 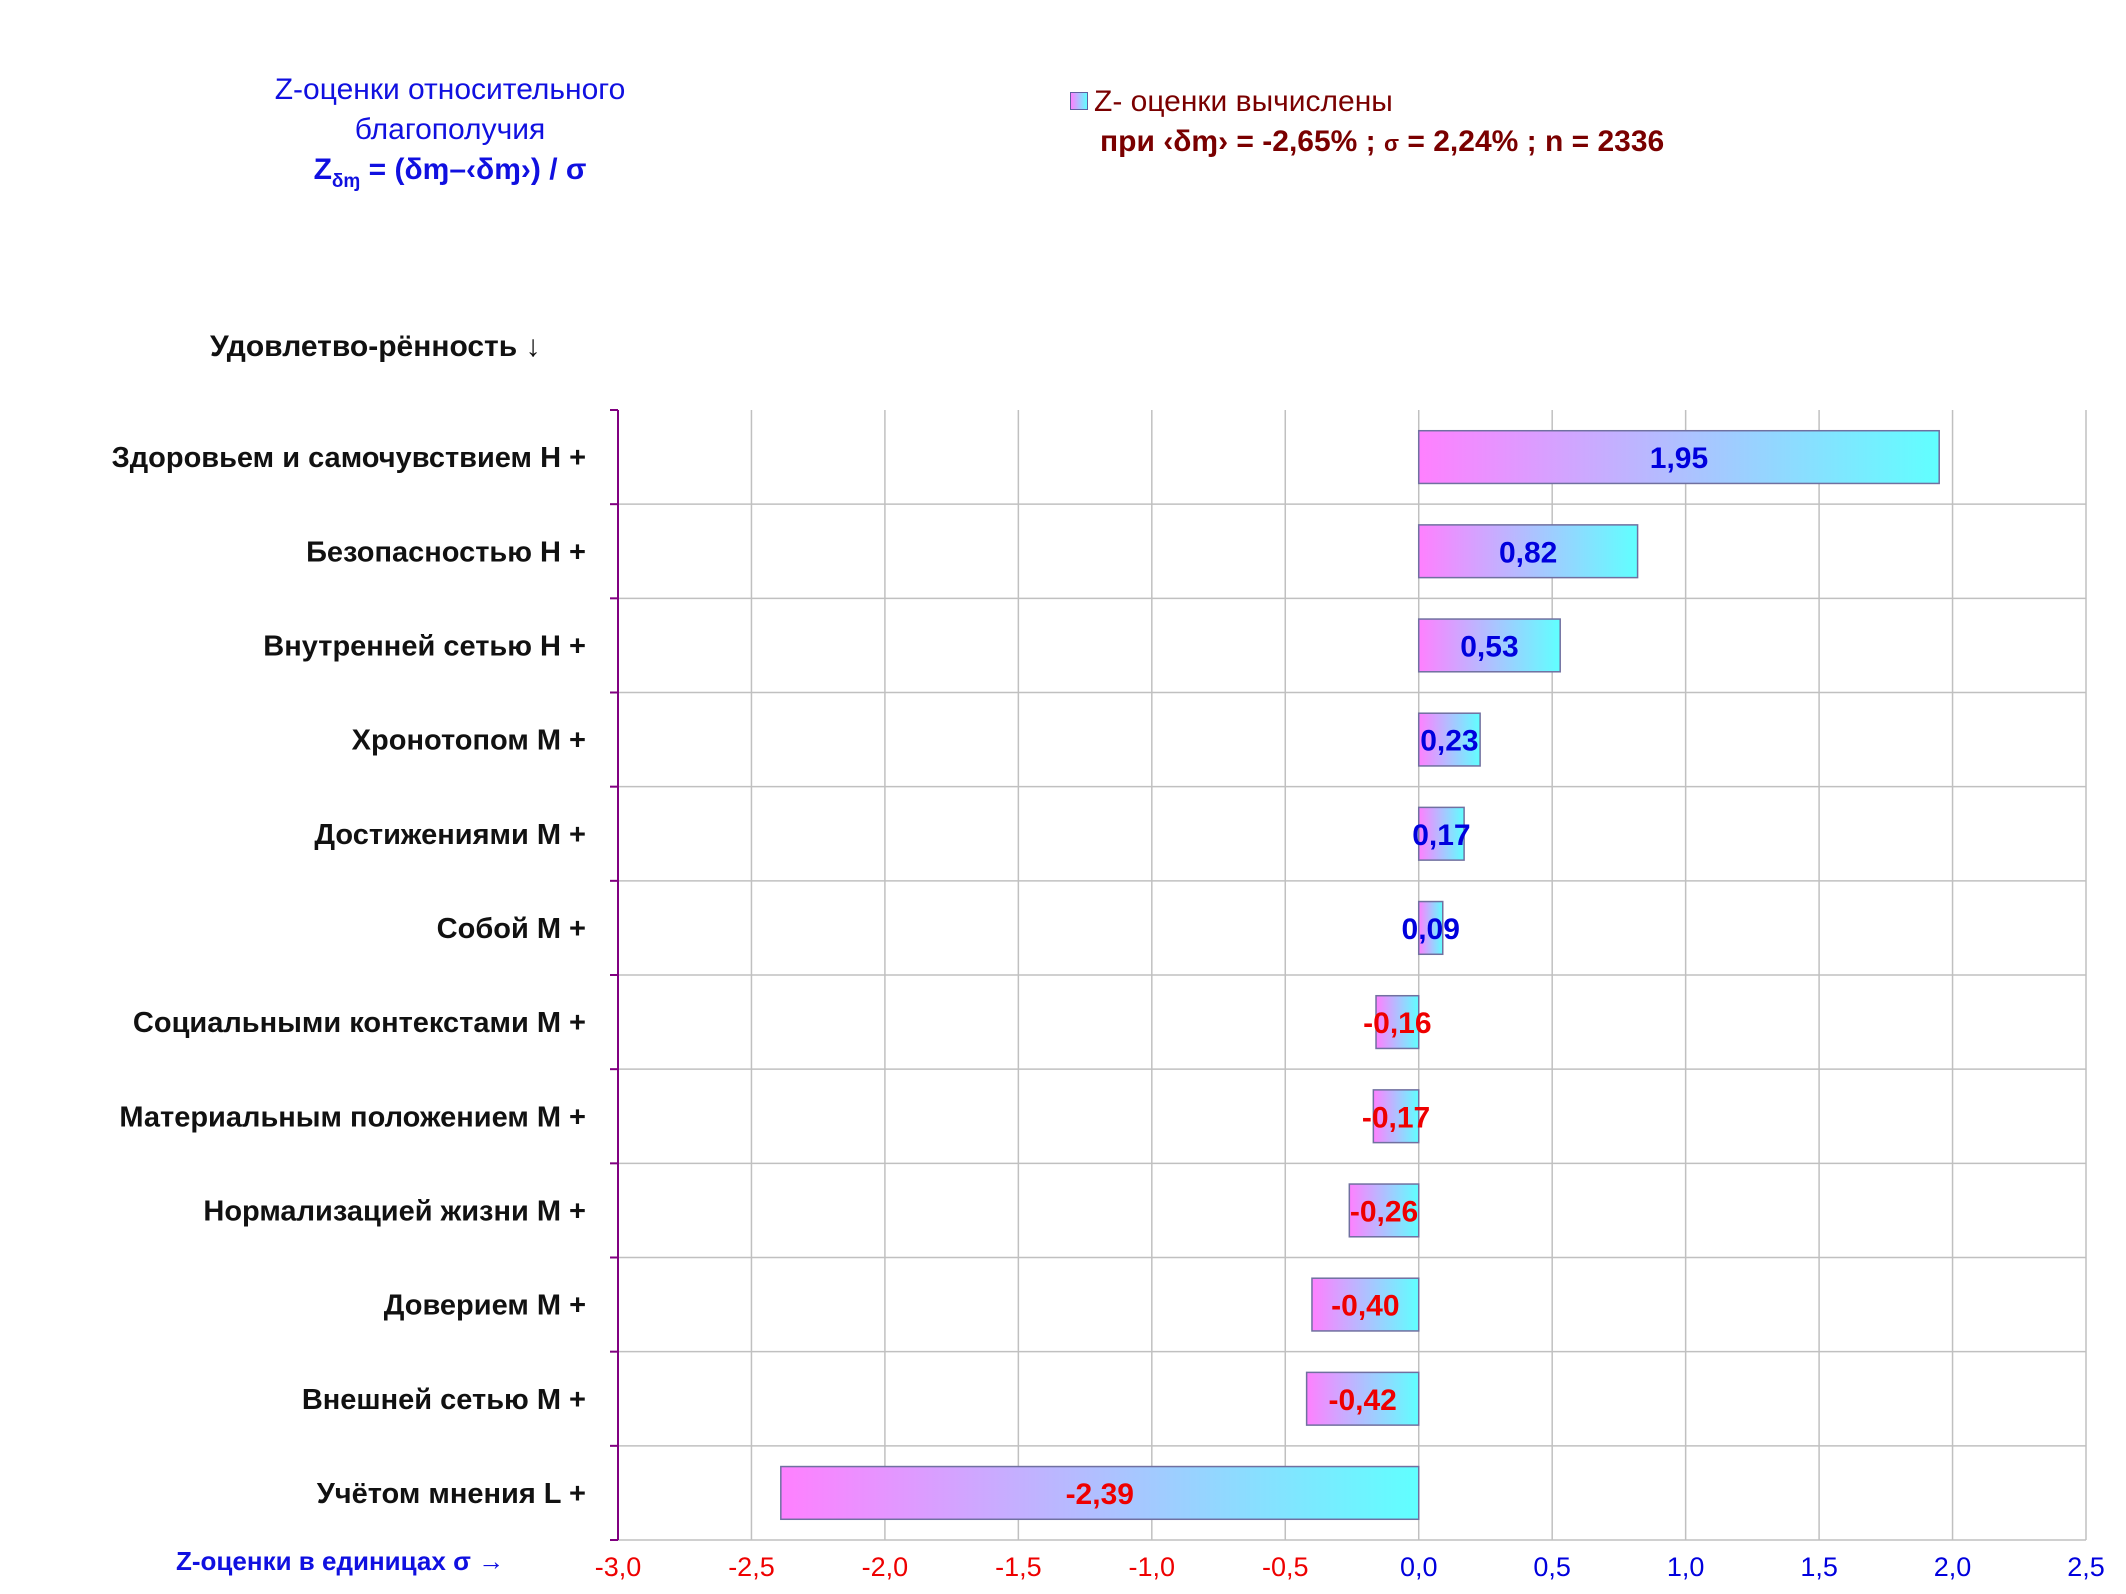 What do you see at coordinates (451, 1494) in the screenshot?
I see `category-label: Учётом мнения L +` at bounding box center [451, 1494].